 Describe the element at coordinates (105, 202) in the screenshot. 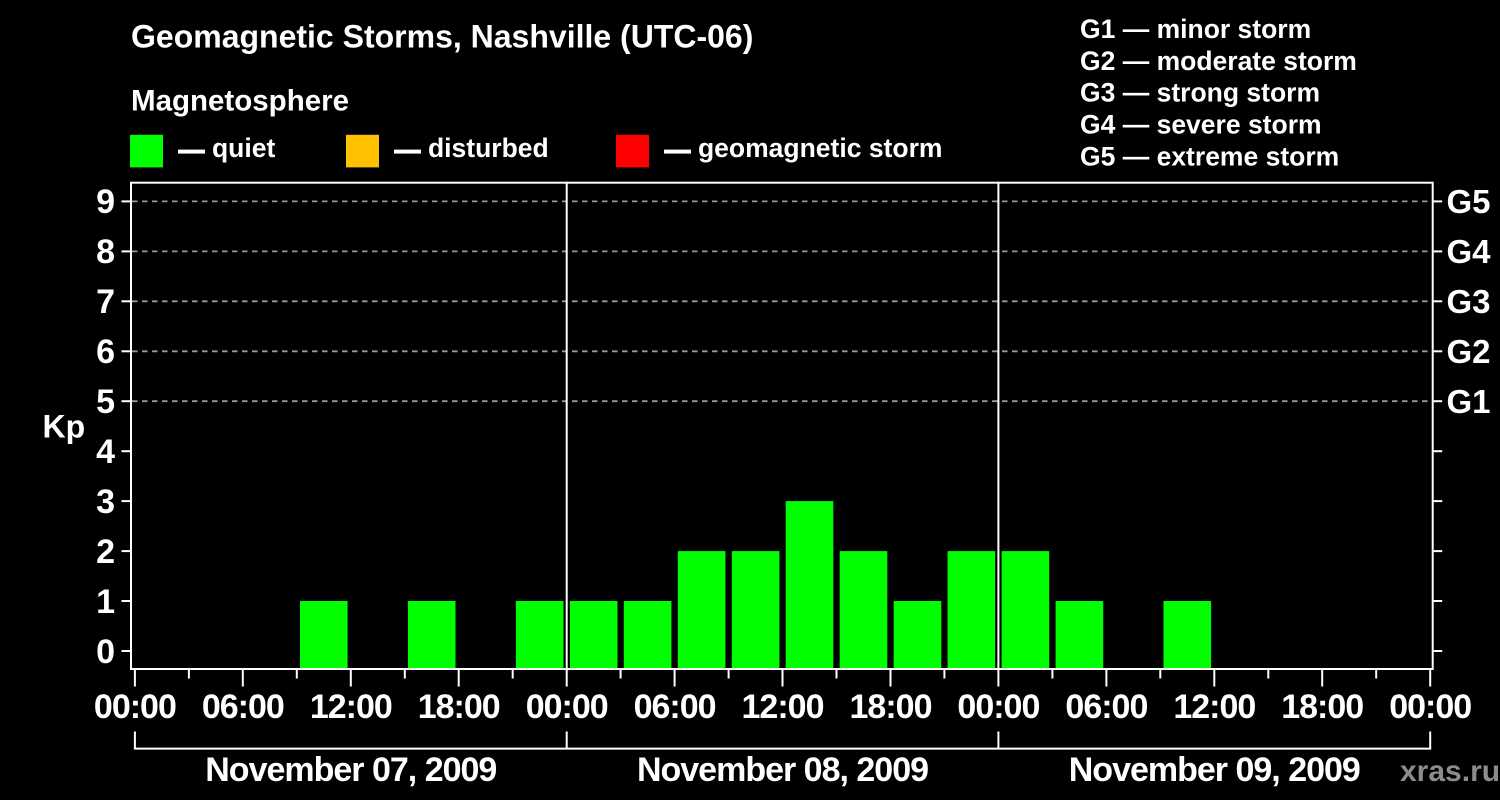

I see `svg-text: 9` at that location.